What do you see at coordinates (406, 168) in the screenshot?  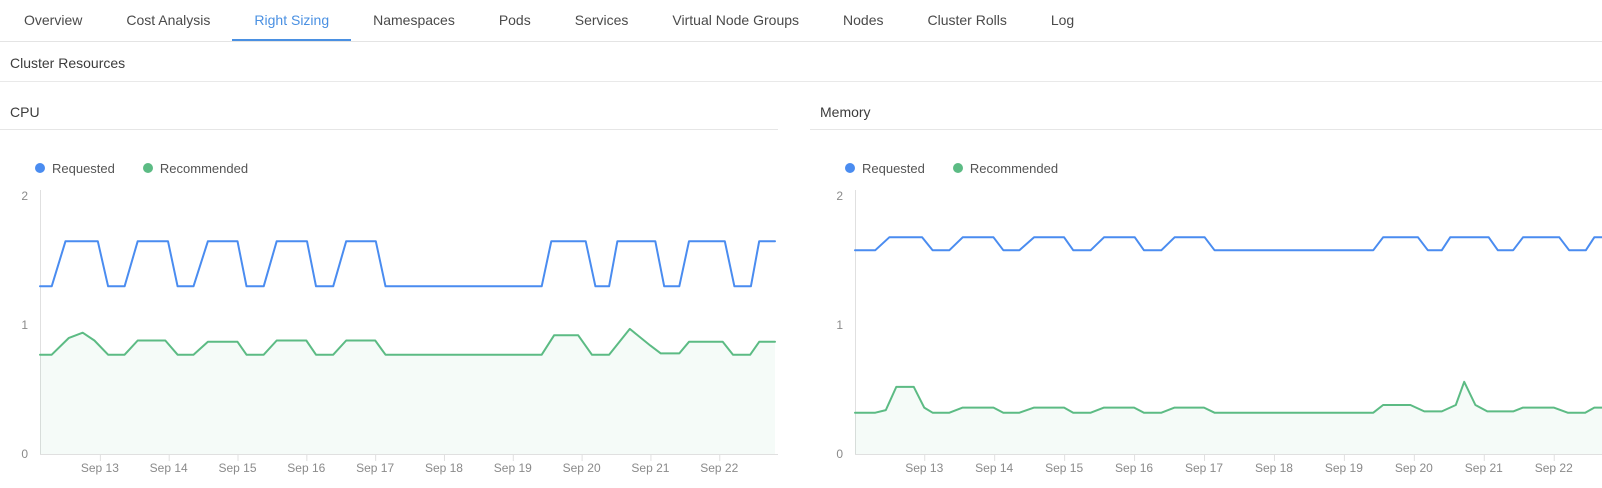 I see `cpu-legend: Requested Recommended` at bounding box center [406, 168].